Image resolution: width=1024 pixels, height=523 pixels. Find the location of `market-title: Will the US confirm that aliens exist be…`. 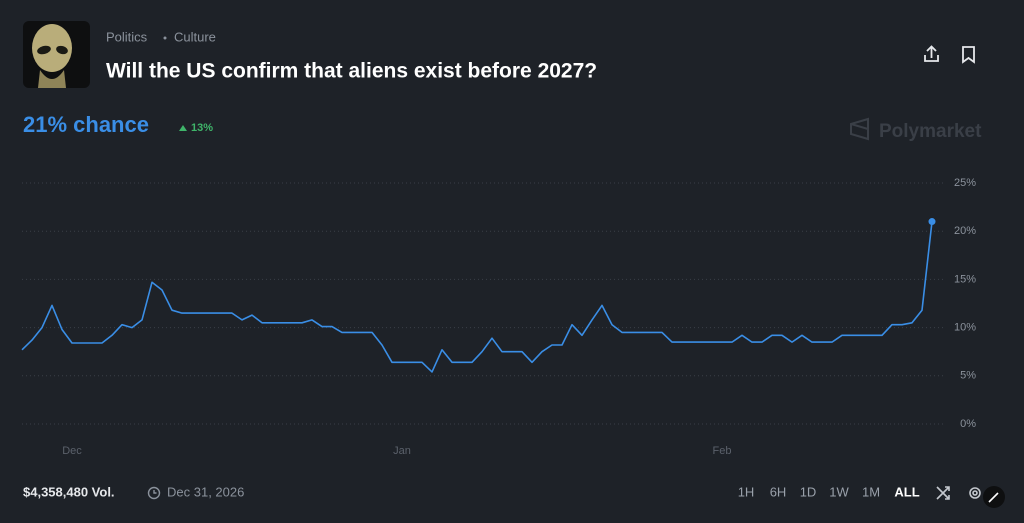

market-title: Will the US confirm that aliens exist be… is located at coordinates (351, 71).